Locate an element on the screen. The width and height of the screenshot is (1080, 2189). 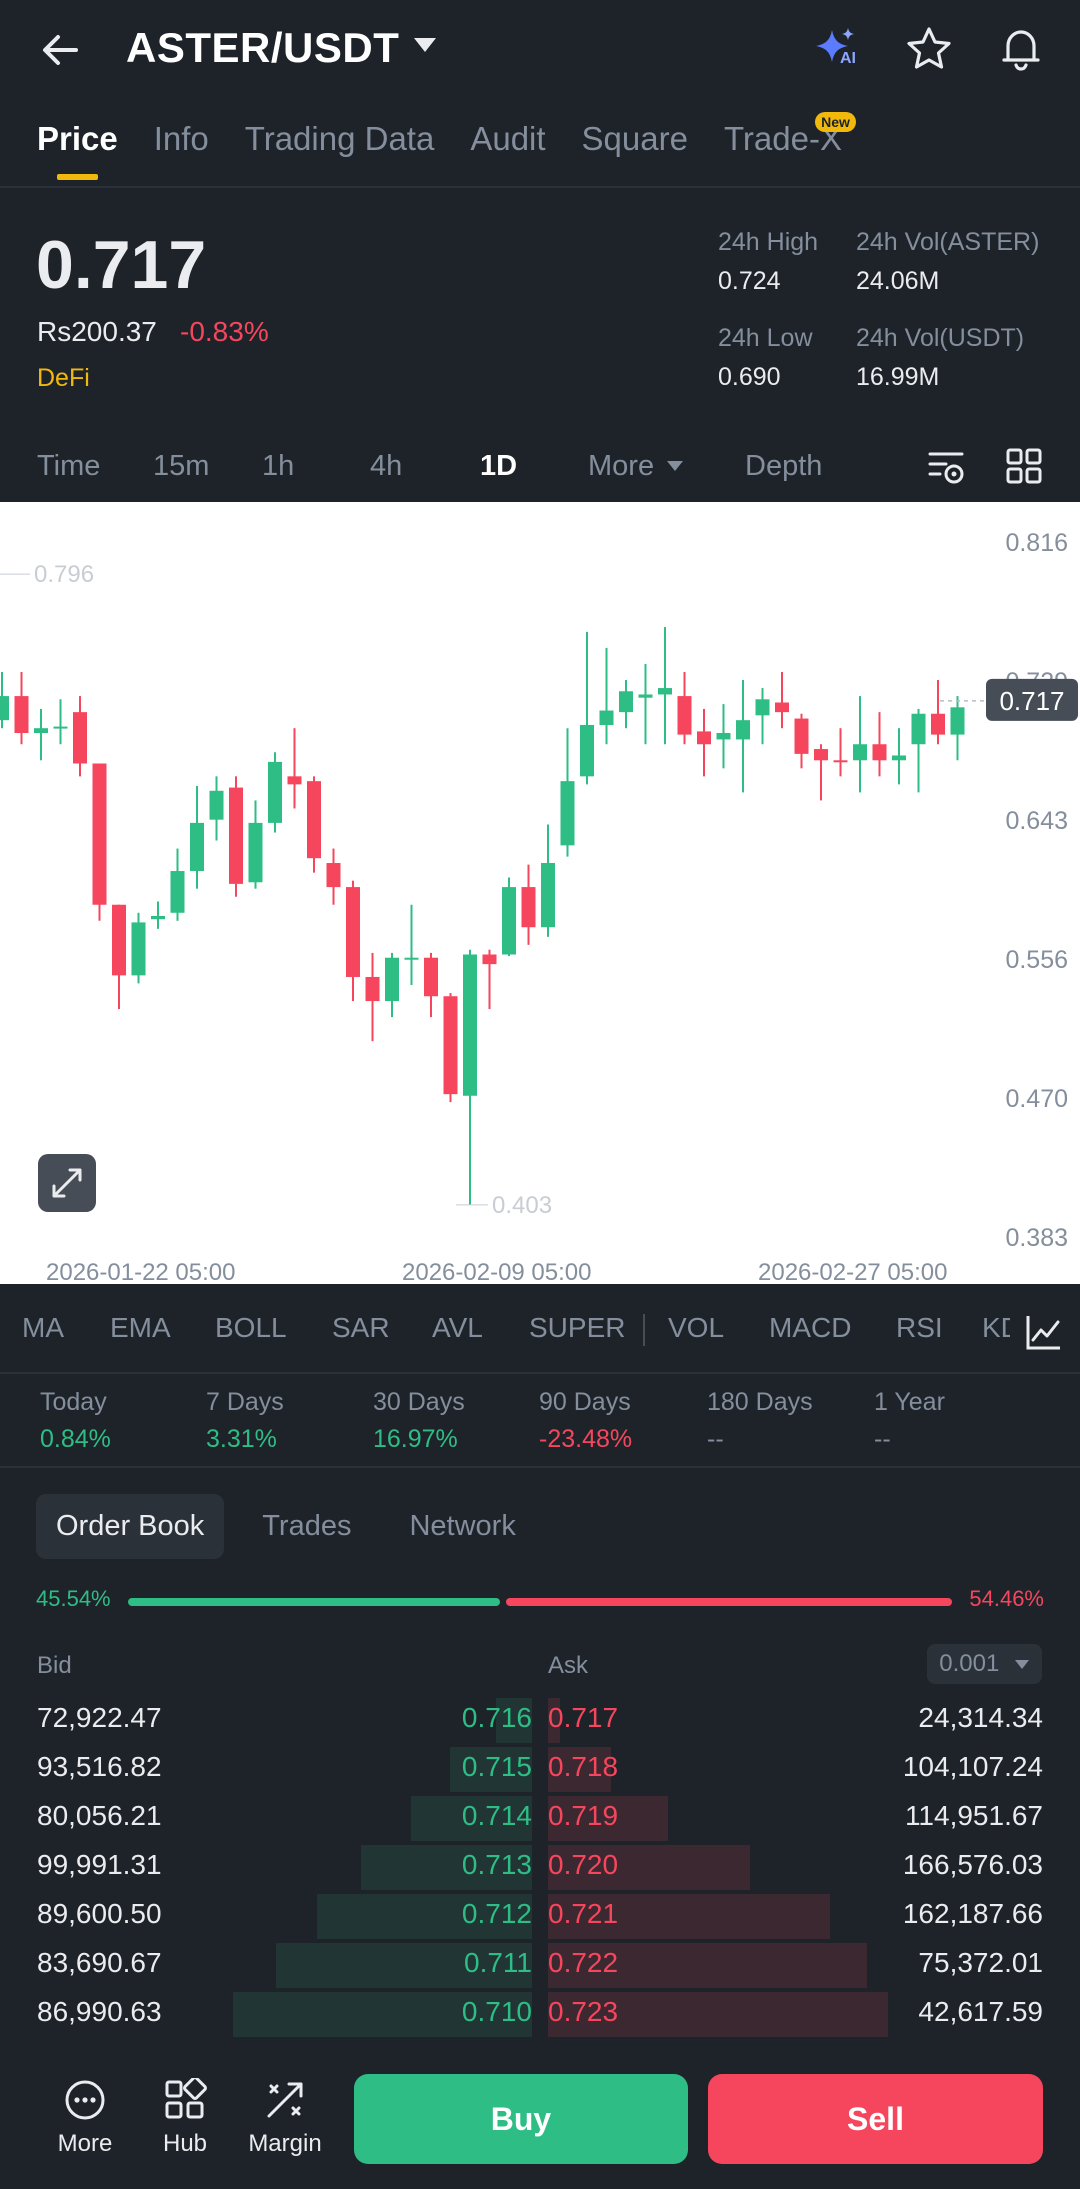
indicator-chart-icon is located at coordinates (1044, 1332).